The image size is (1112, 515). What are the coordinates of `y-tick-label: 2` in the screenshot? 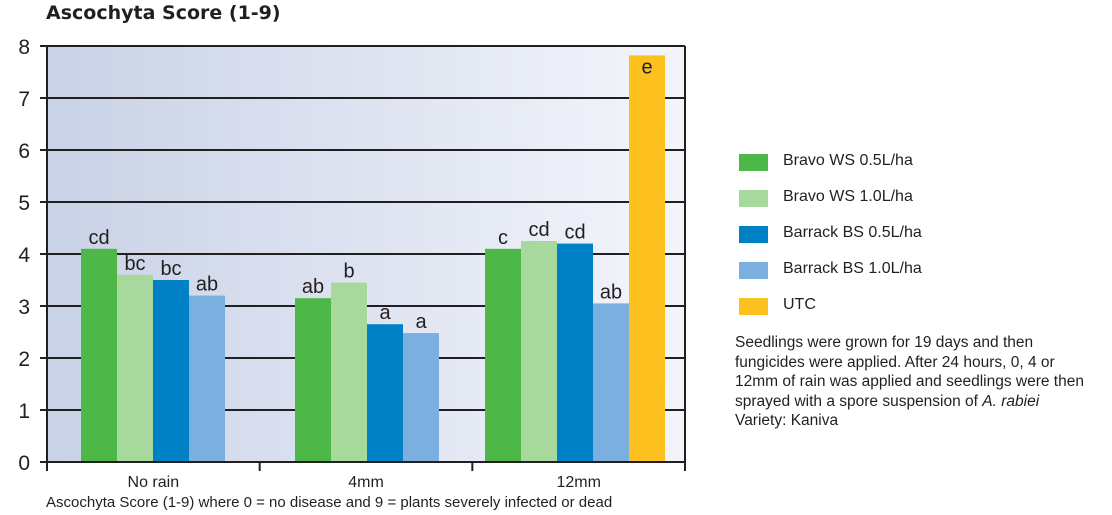 It's located at (24, 359).